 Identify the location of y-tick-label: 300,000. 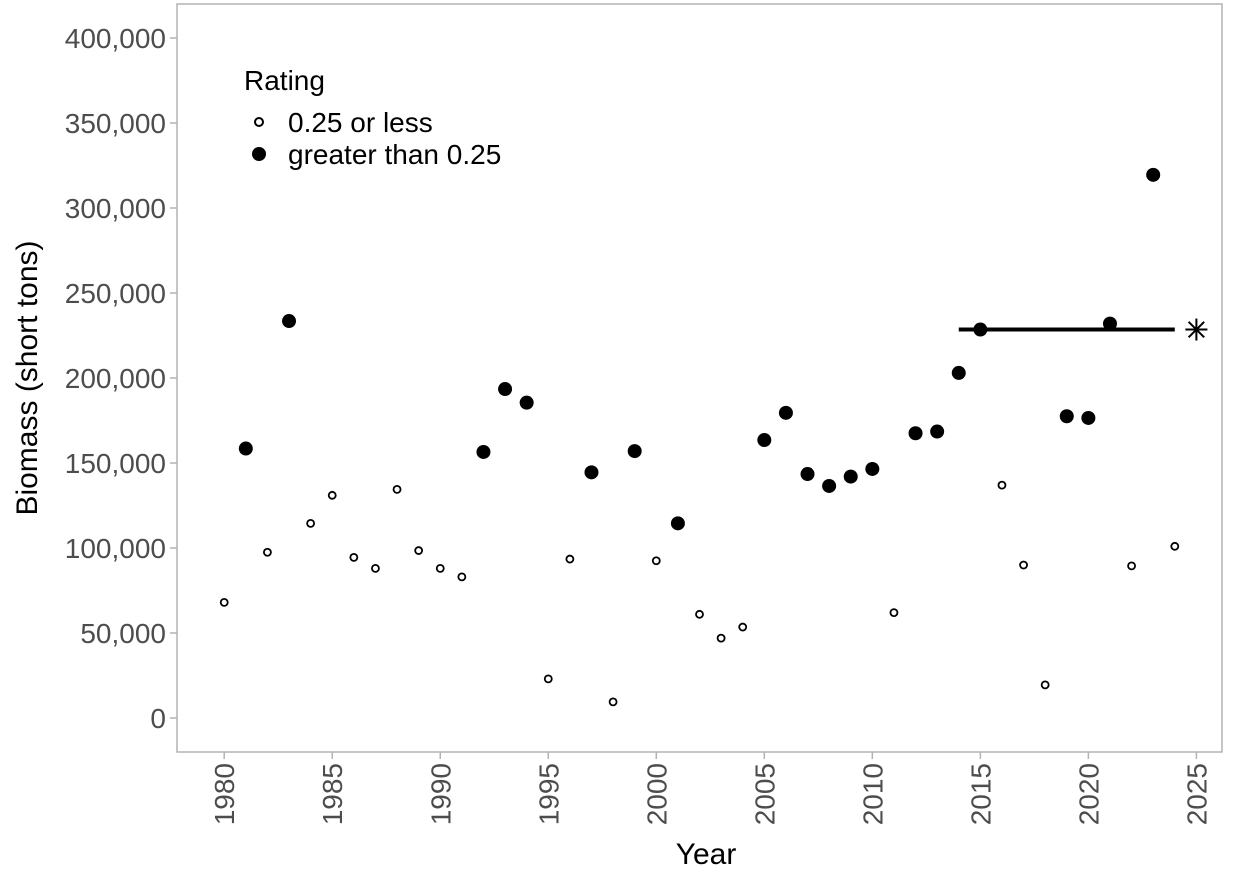
(115, 208).